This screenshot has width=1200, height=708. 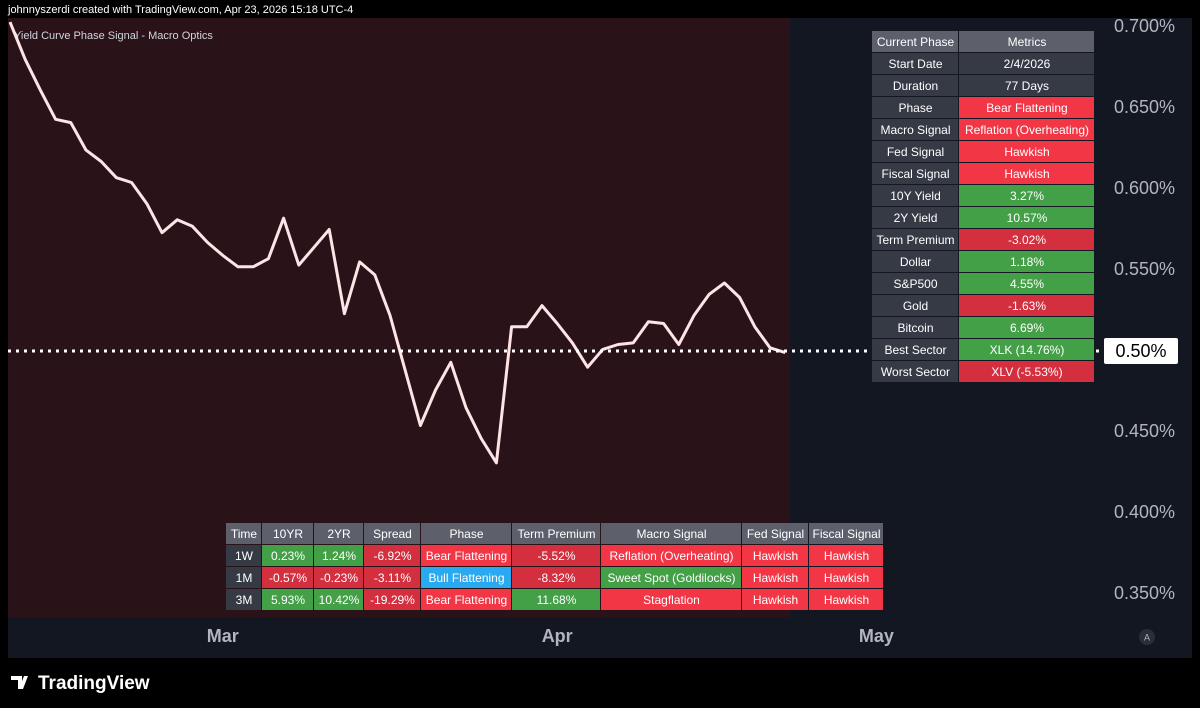 What do you see at coordinates (223, 636) in the screenshot?
I see `x-tick-label: Mar` at bounding box center [223, 636].